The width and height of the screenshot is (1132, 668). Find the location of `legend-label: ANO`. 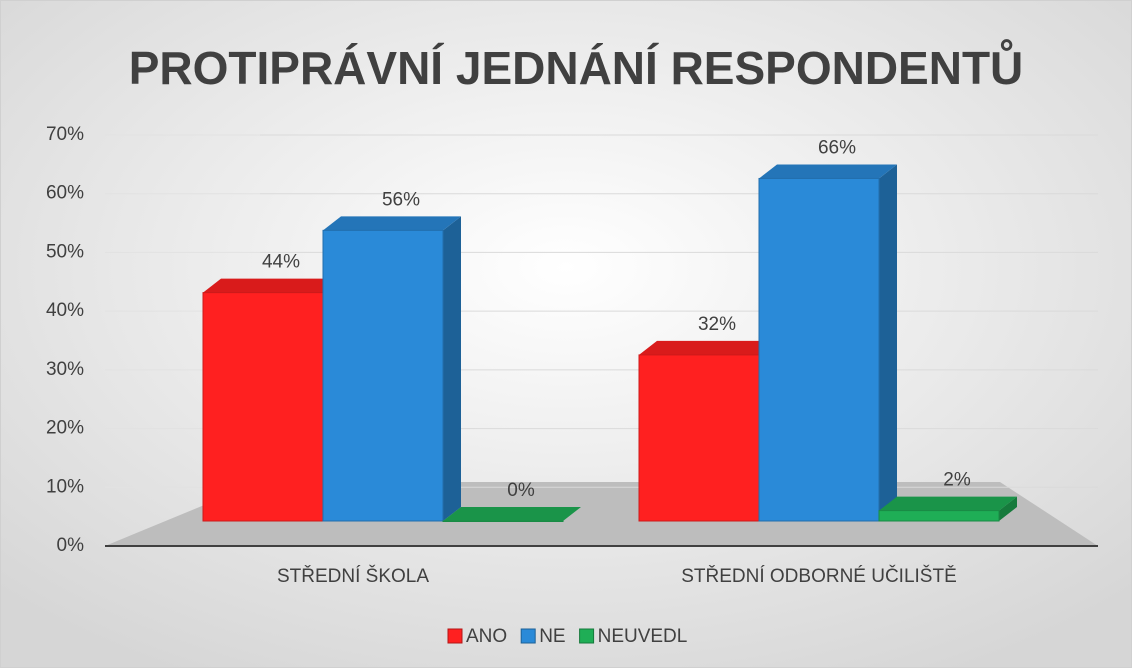

legend-label: ANO is located at coordinates (486, 636).